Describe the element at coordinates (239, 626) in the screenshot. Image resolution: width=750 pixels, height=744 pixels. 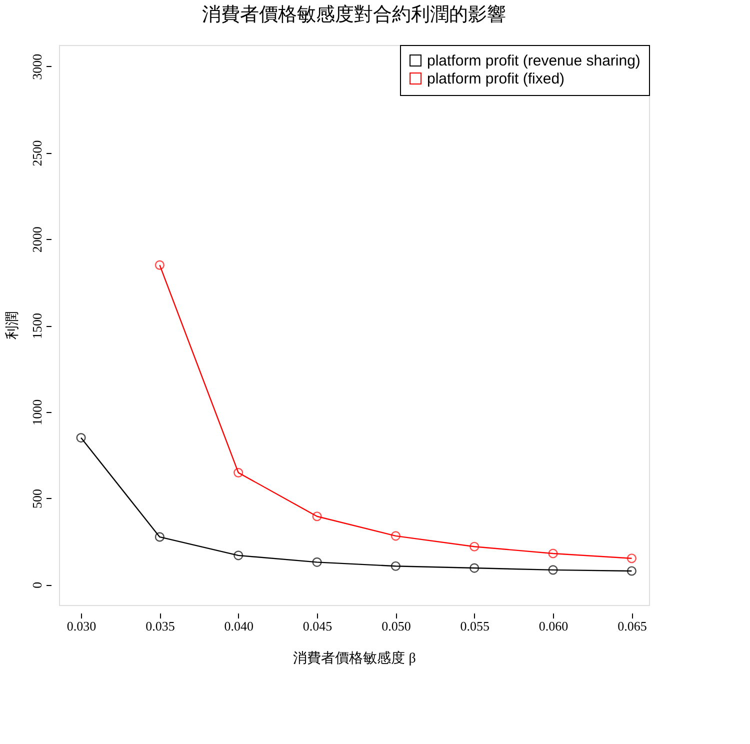
I see `x-tick-label: 0.040` at that location.